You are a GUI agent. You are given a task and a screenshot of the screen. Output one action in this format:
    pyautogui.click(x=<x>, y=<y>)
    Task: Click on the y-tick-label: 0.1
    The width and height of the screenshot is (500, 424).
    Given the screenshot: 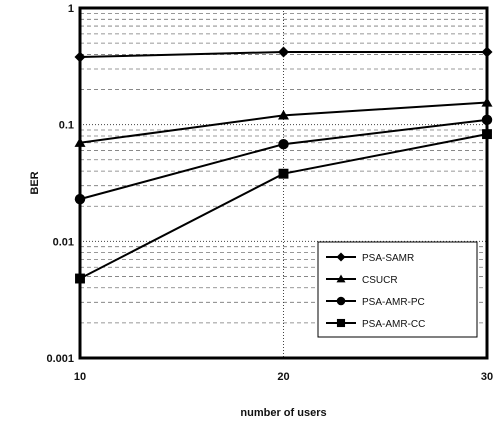 What is the action you would take?
    pyautogui.click(x=66, y=126)
    